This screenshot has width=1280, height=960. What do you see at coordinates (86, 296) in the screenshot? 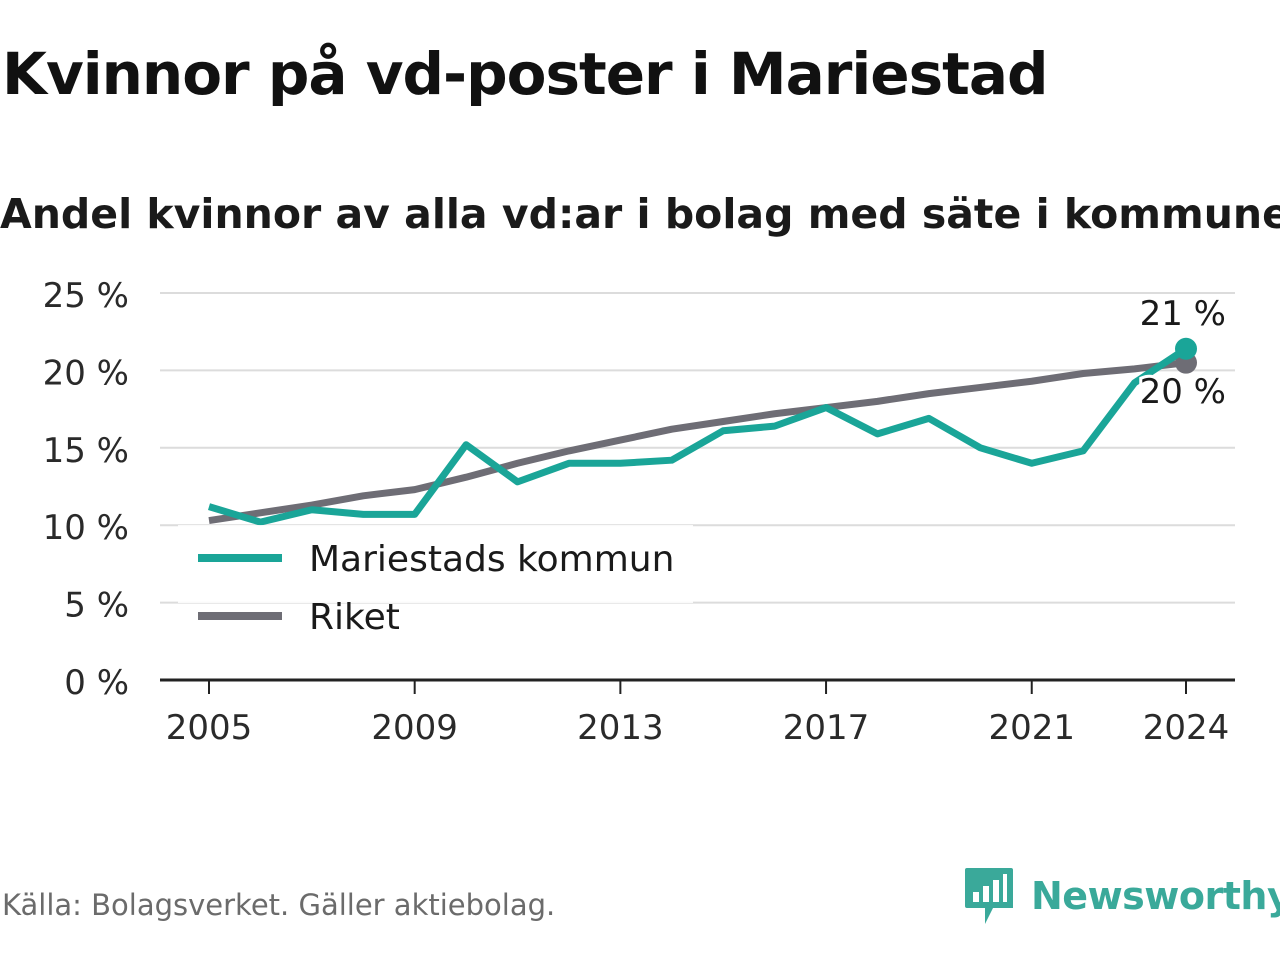
I see `y-tick-label: 25 %` at bounding box center [86, 296].